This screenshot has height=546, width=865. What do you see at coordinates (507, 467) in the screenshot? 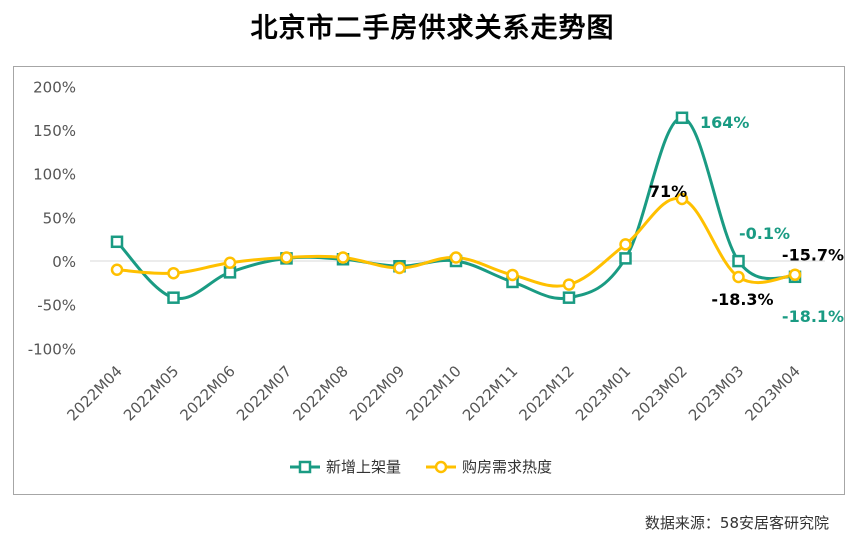
I see `legend-label-demand-heat: 购房需求热度` at bounding box center [507, 467].